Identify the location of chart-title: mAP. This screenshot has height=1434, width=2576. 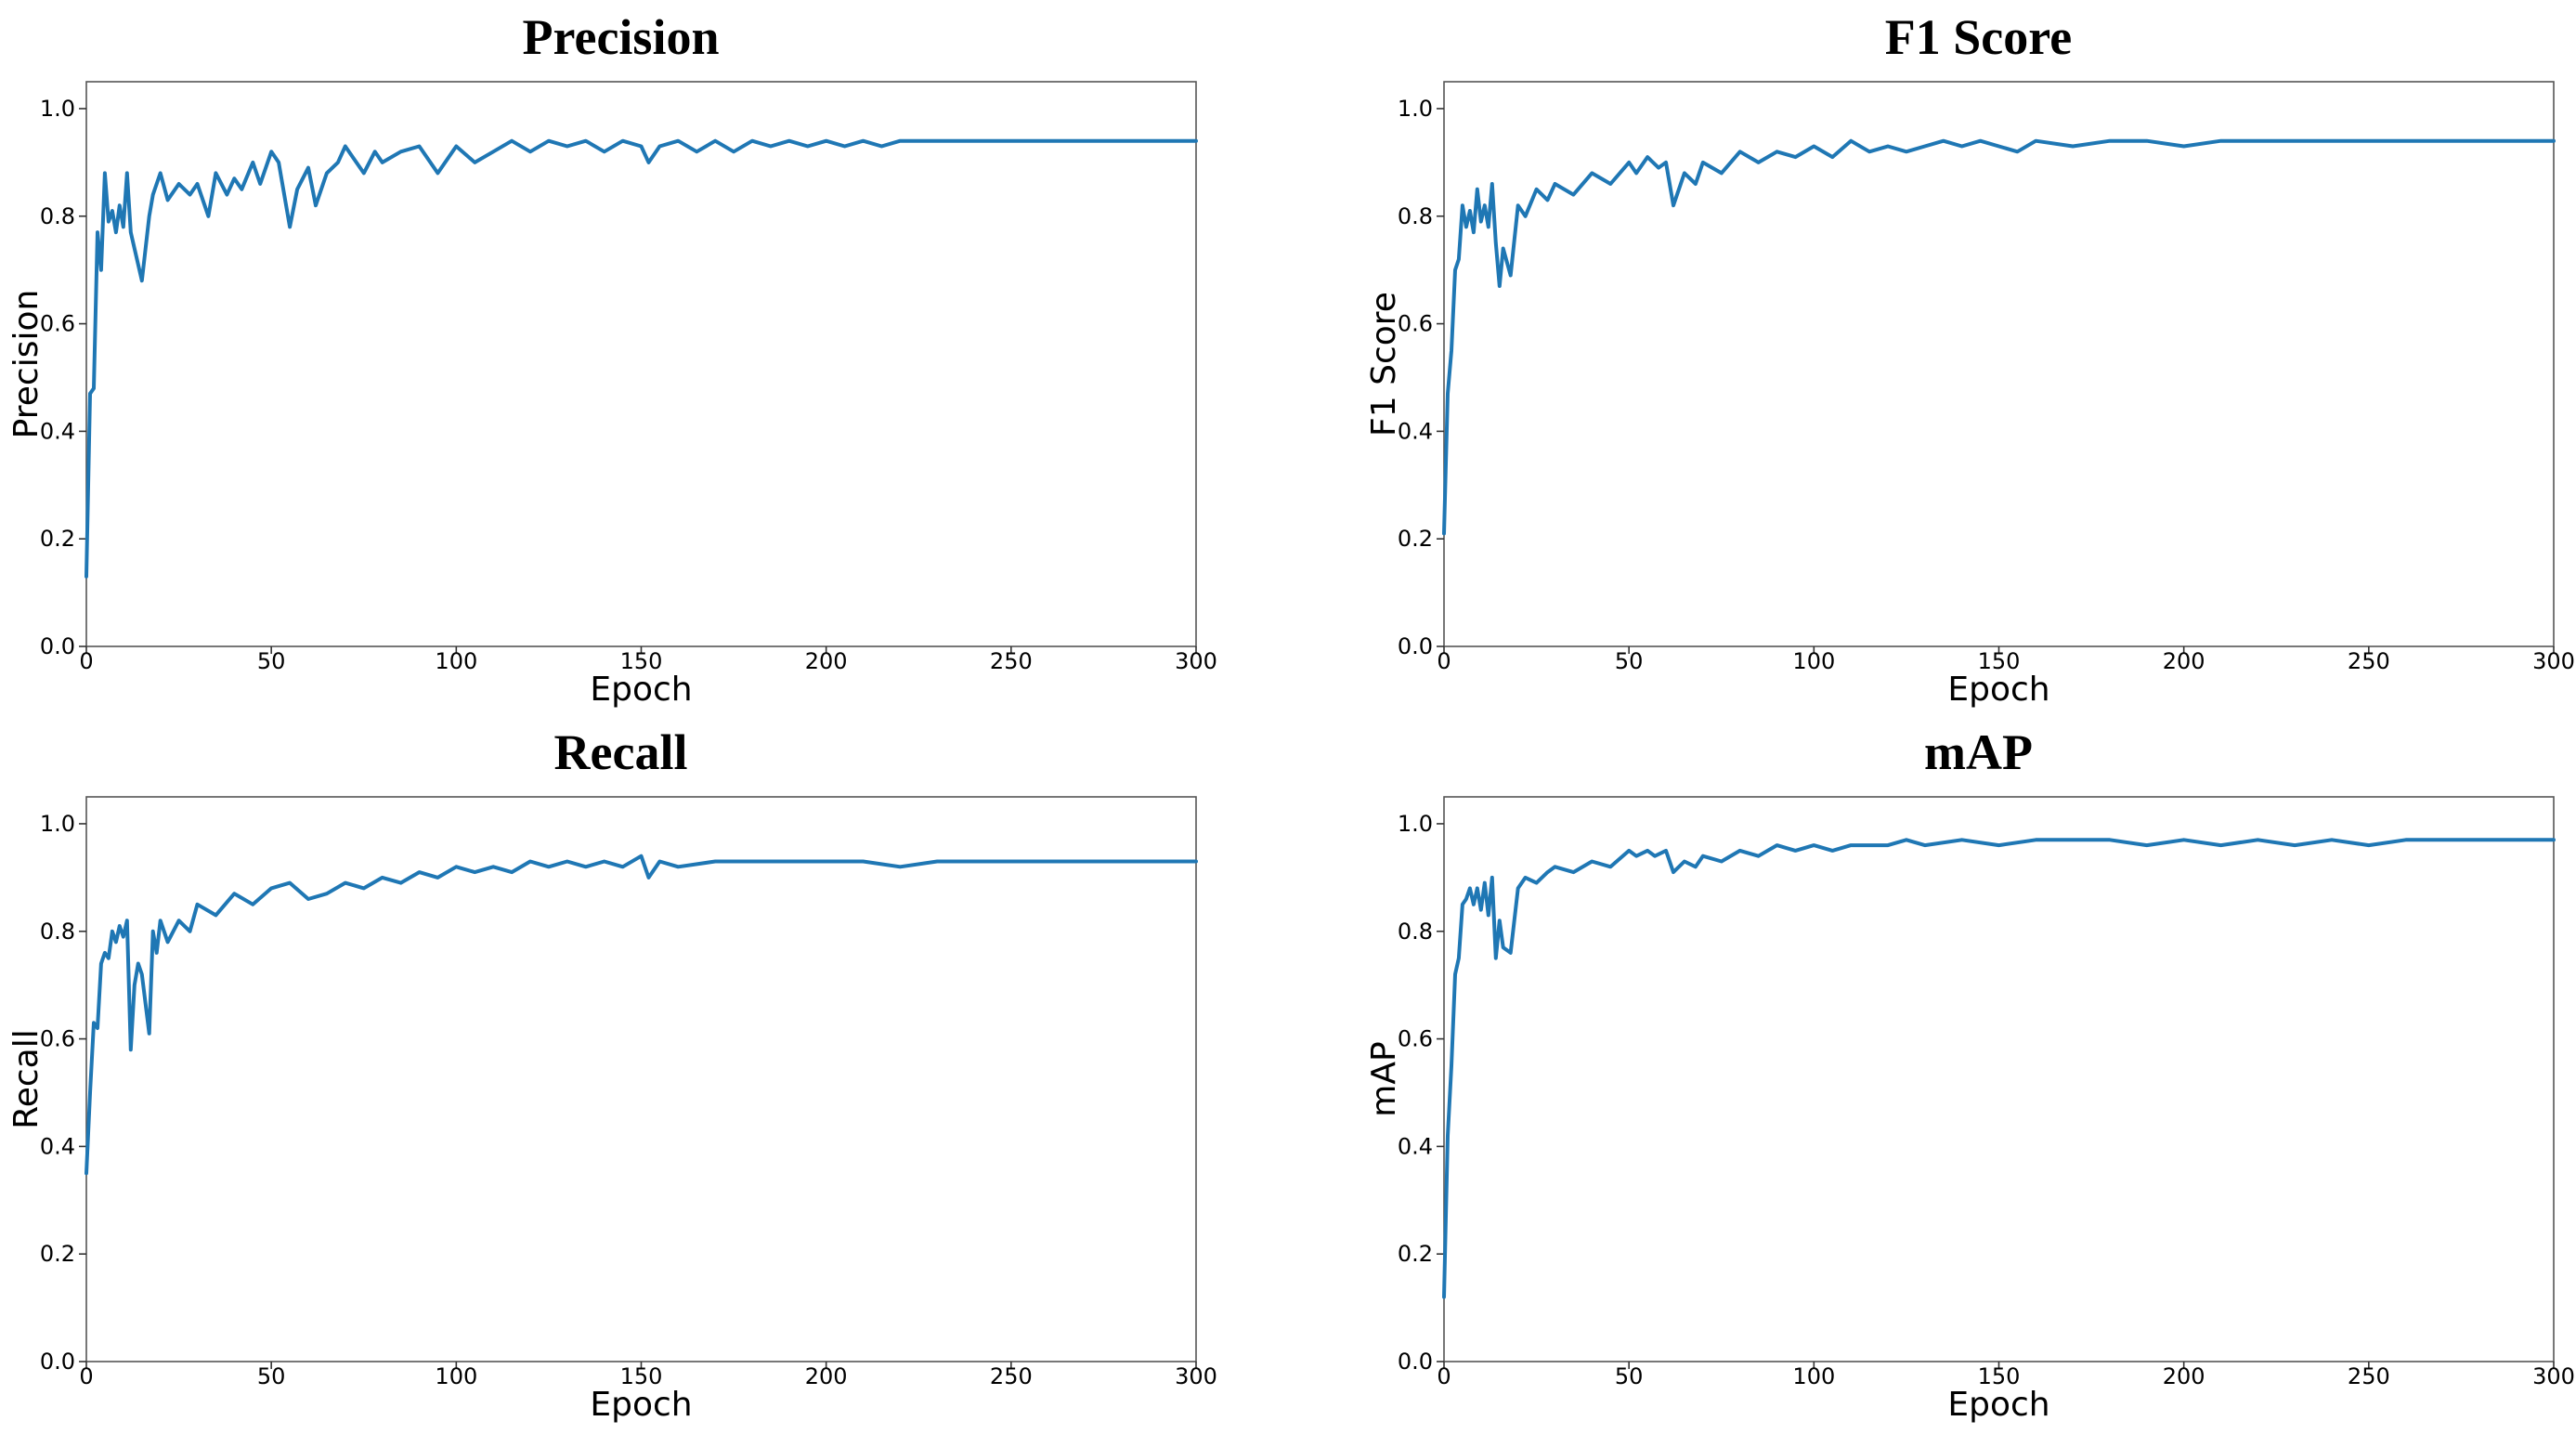
(1978, 752).